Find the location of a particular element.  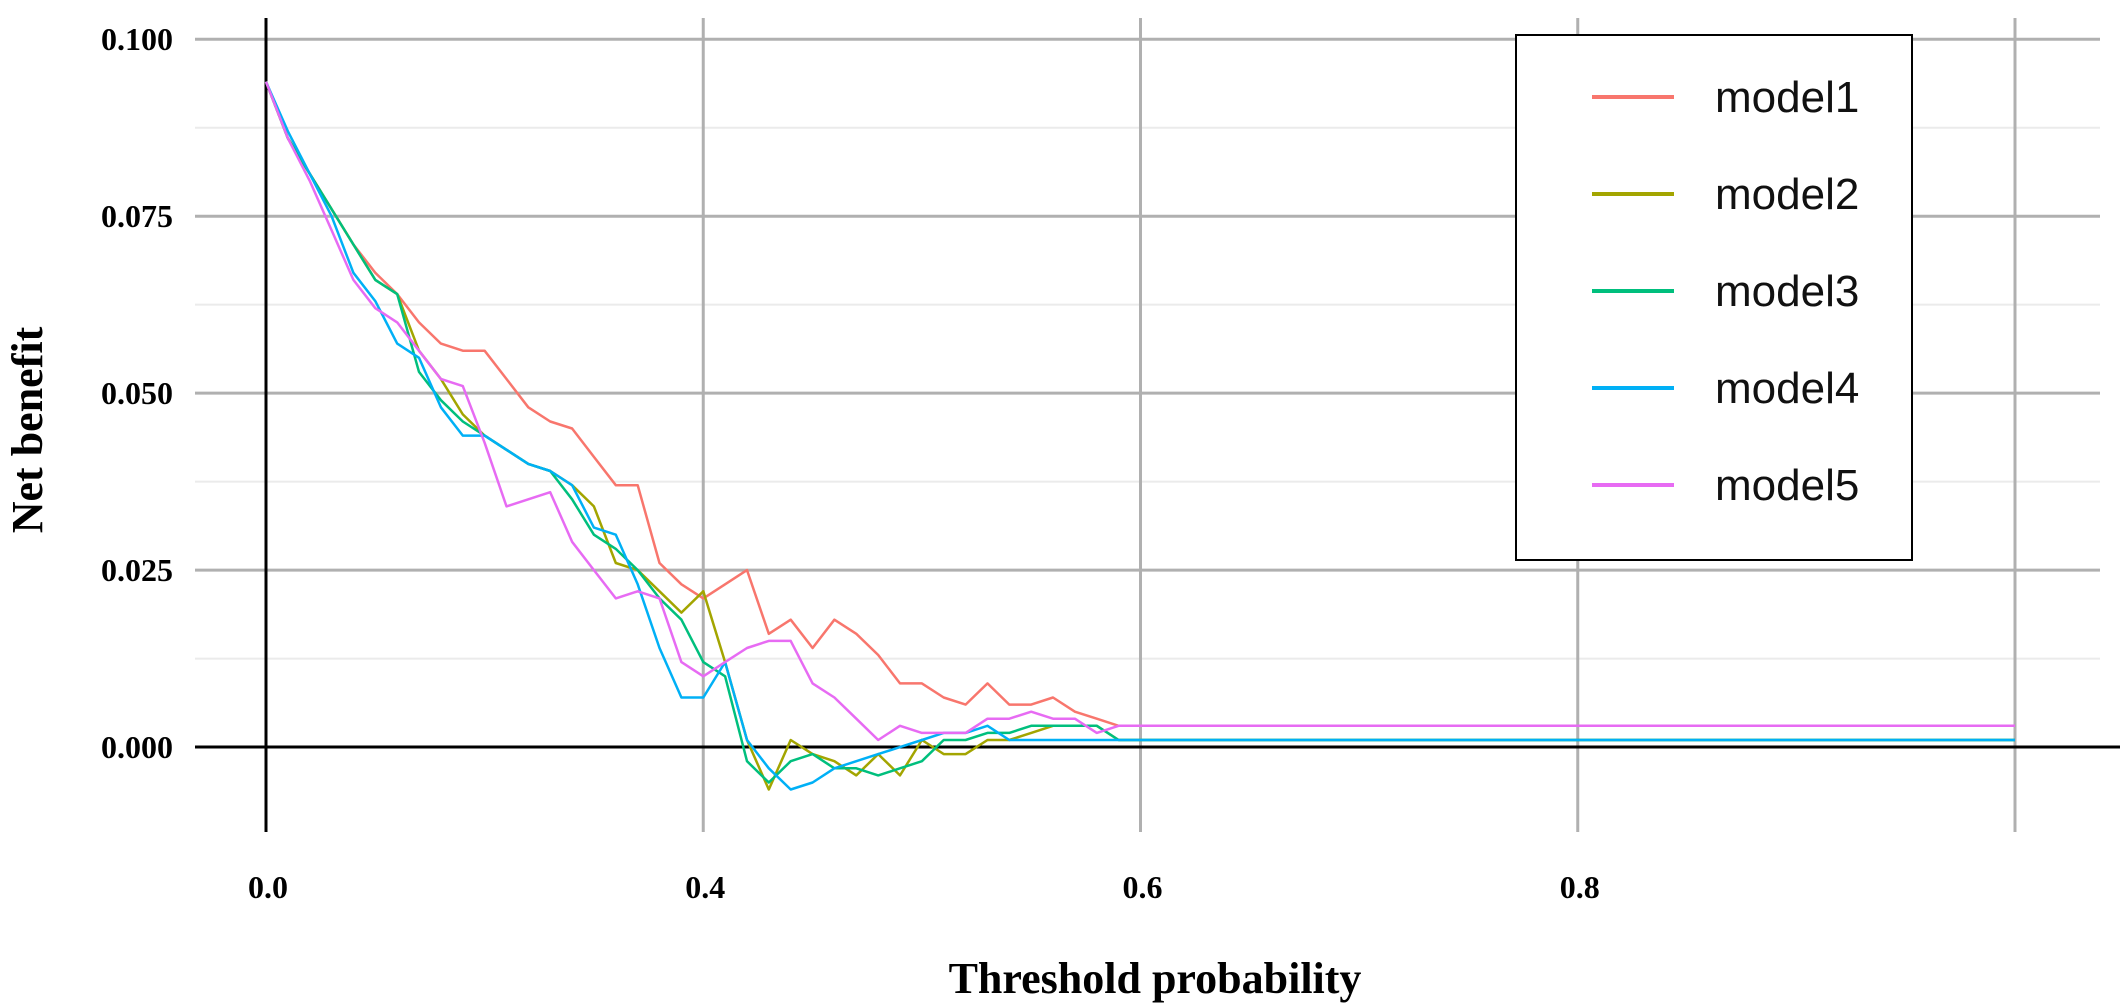

legend-label-model2: model2 is located at coordinates (1787, 194).